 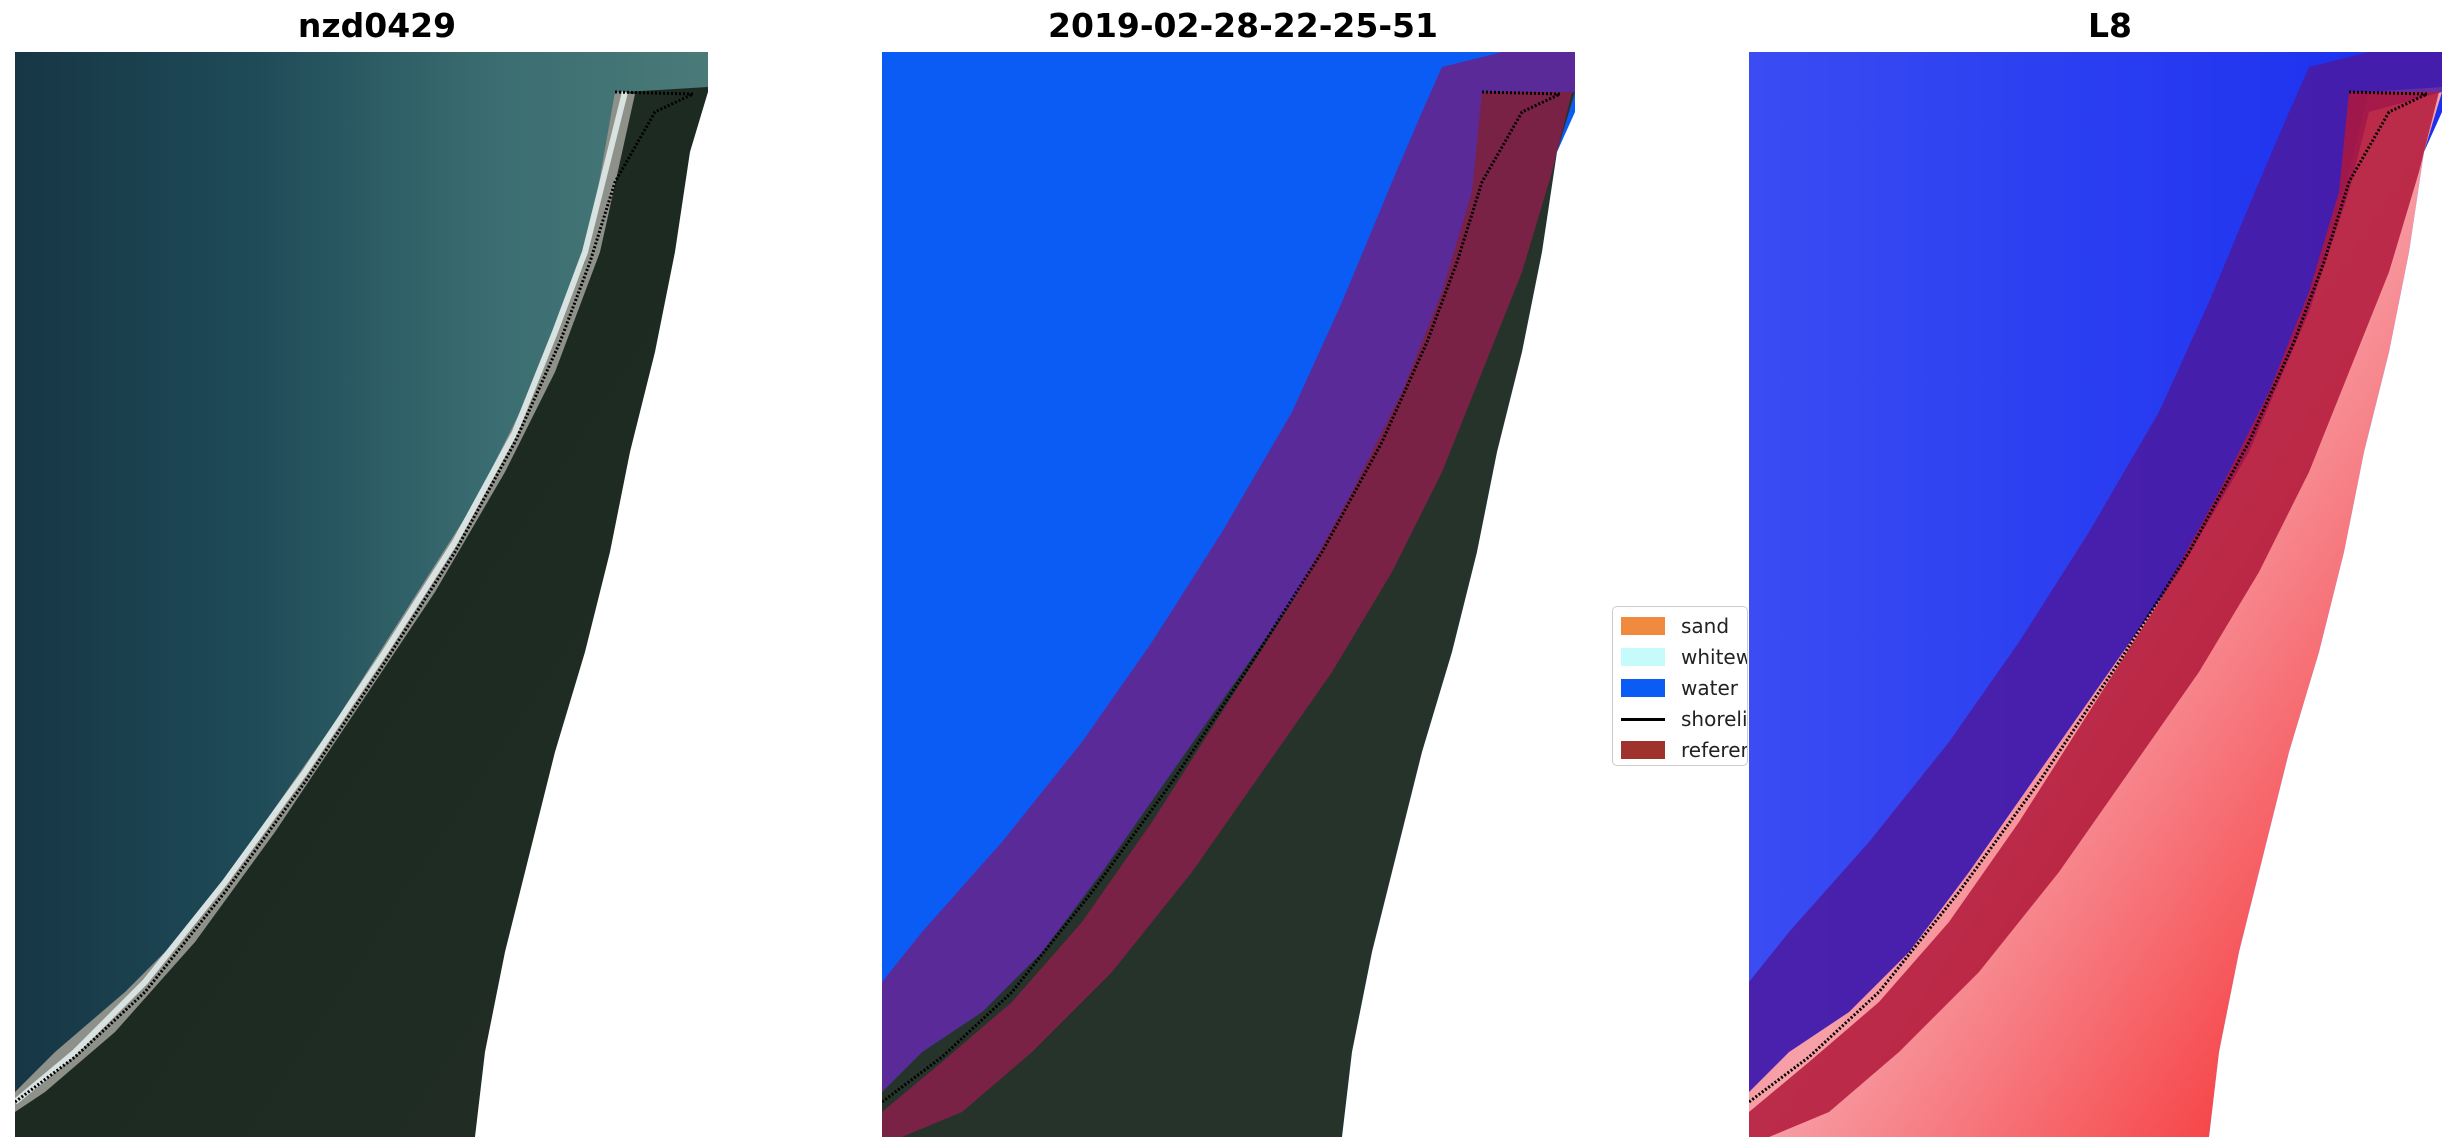 I want to click on legend-label: reference, so click(x=1714, y=750).